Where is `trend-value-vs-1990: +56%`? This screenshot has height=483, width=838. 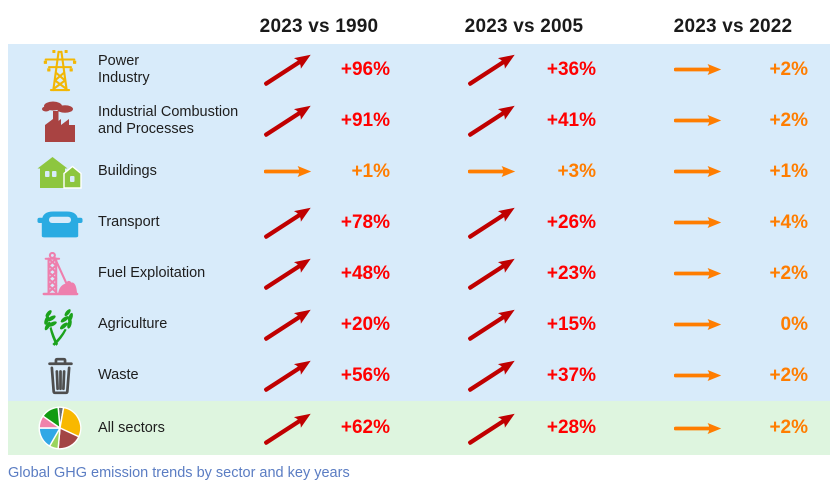 trend-value-vs-1990: +56% is located at coordinates (365, 375).